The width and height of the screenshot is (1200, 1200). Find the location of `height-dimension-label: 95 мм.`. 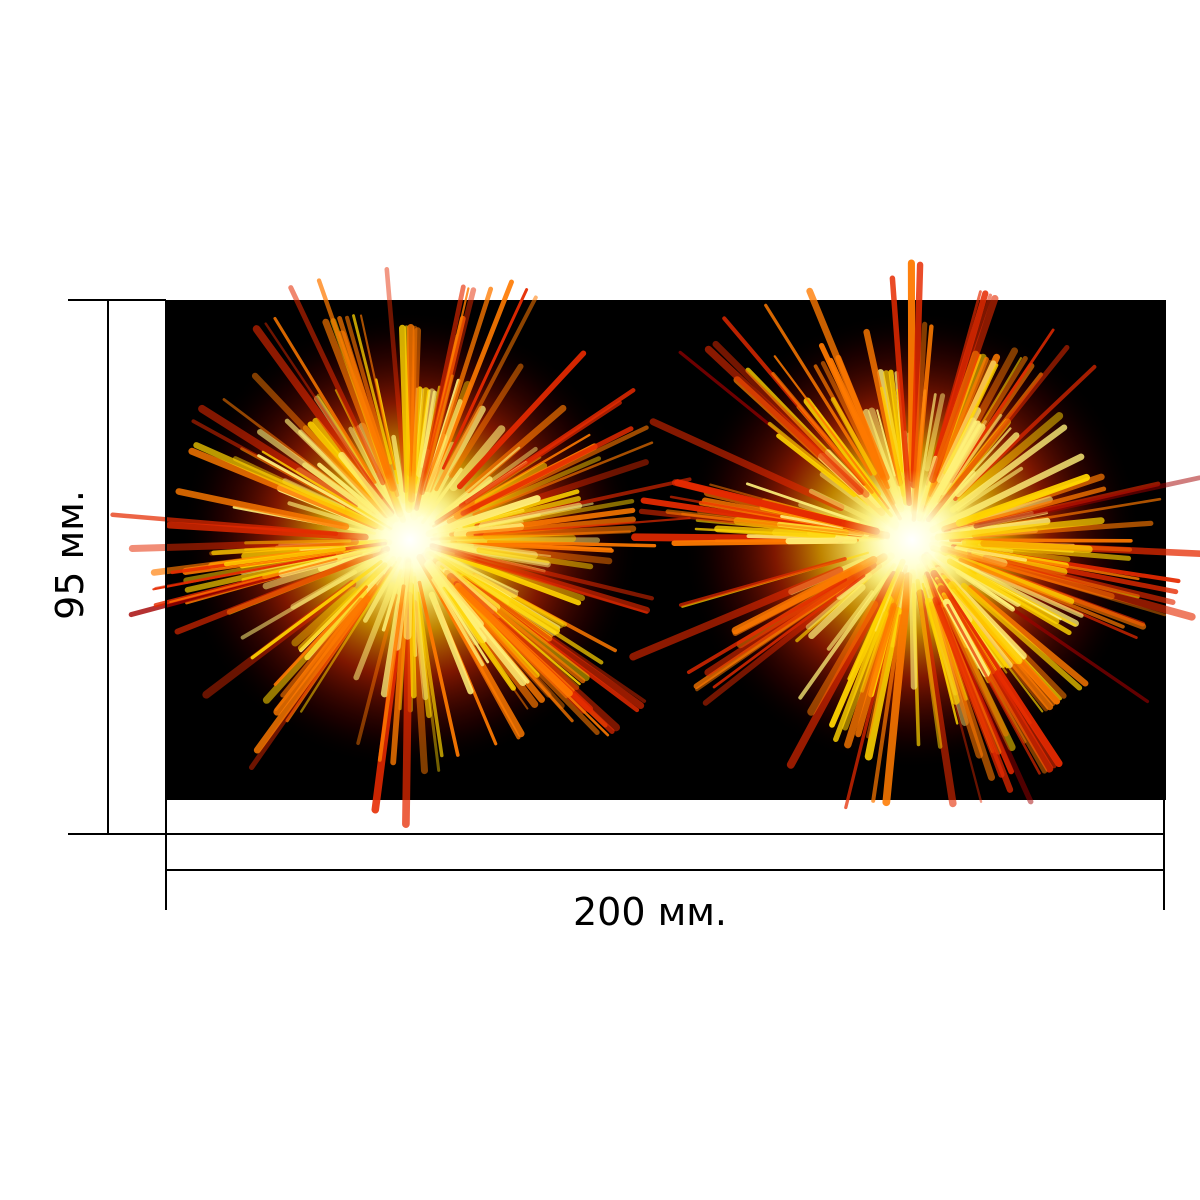

height-dimension-label: 95 мм. is located at coordinates (70, 555).